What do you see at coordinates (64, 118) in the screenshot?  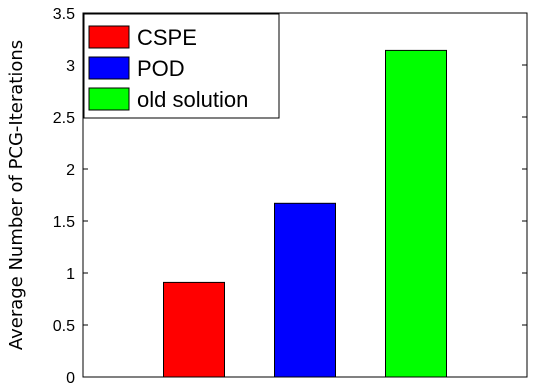 I see `y-tick-label: 2.5` at bounding box center [64, 118].